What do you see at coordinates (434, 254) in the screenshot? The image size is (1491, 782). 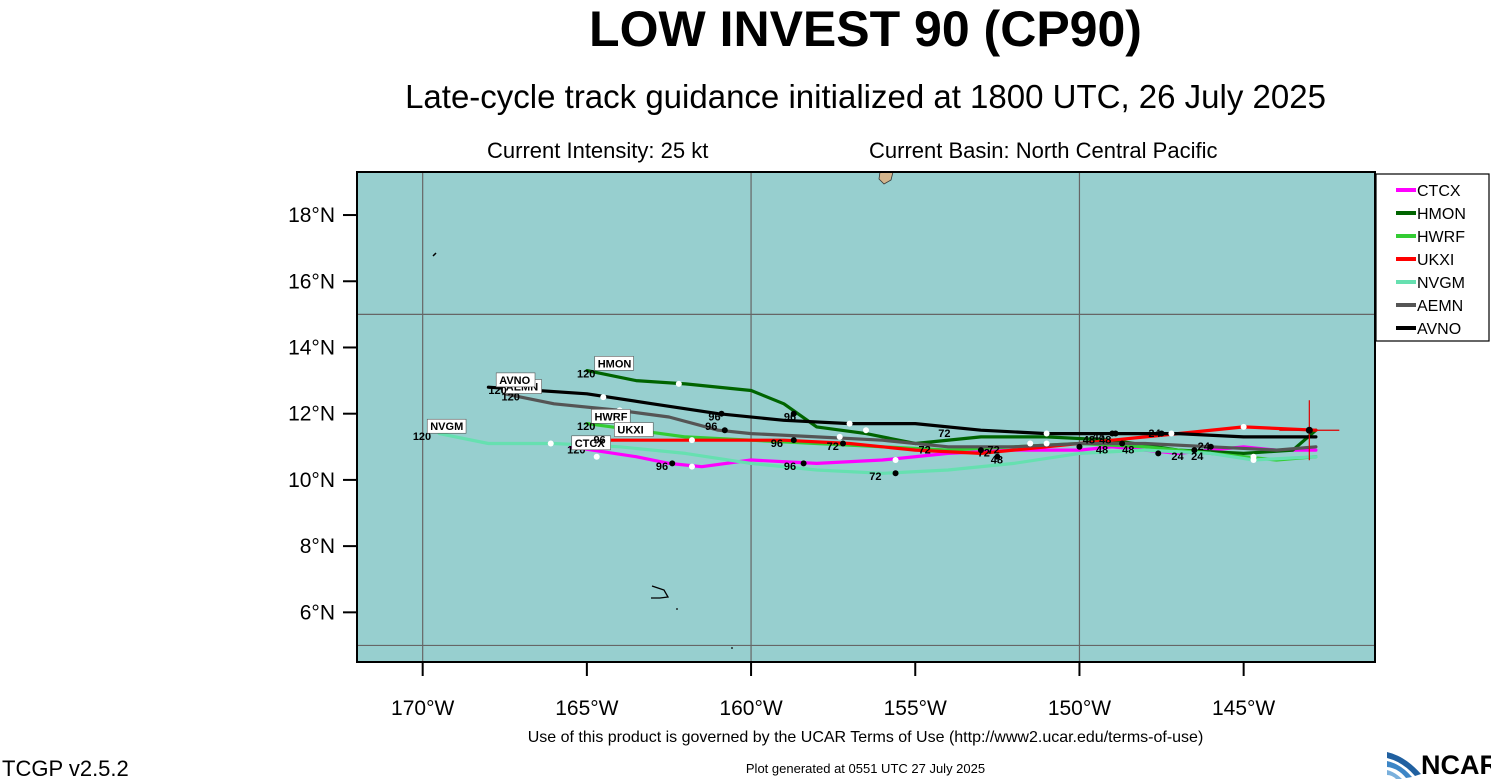 I see `island-mark` at bounding box center [434, 254].